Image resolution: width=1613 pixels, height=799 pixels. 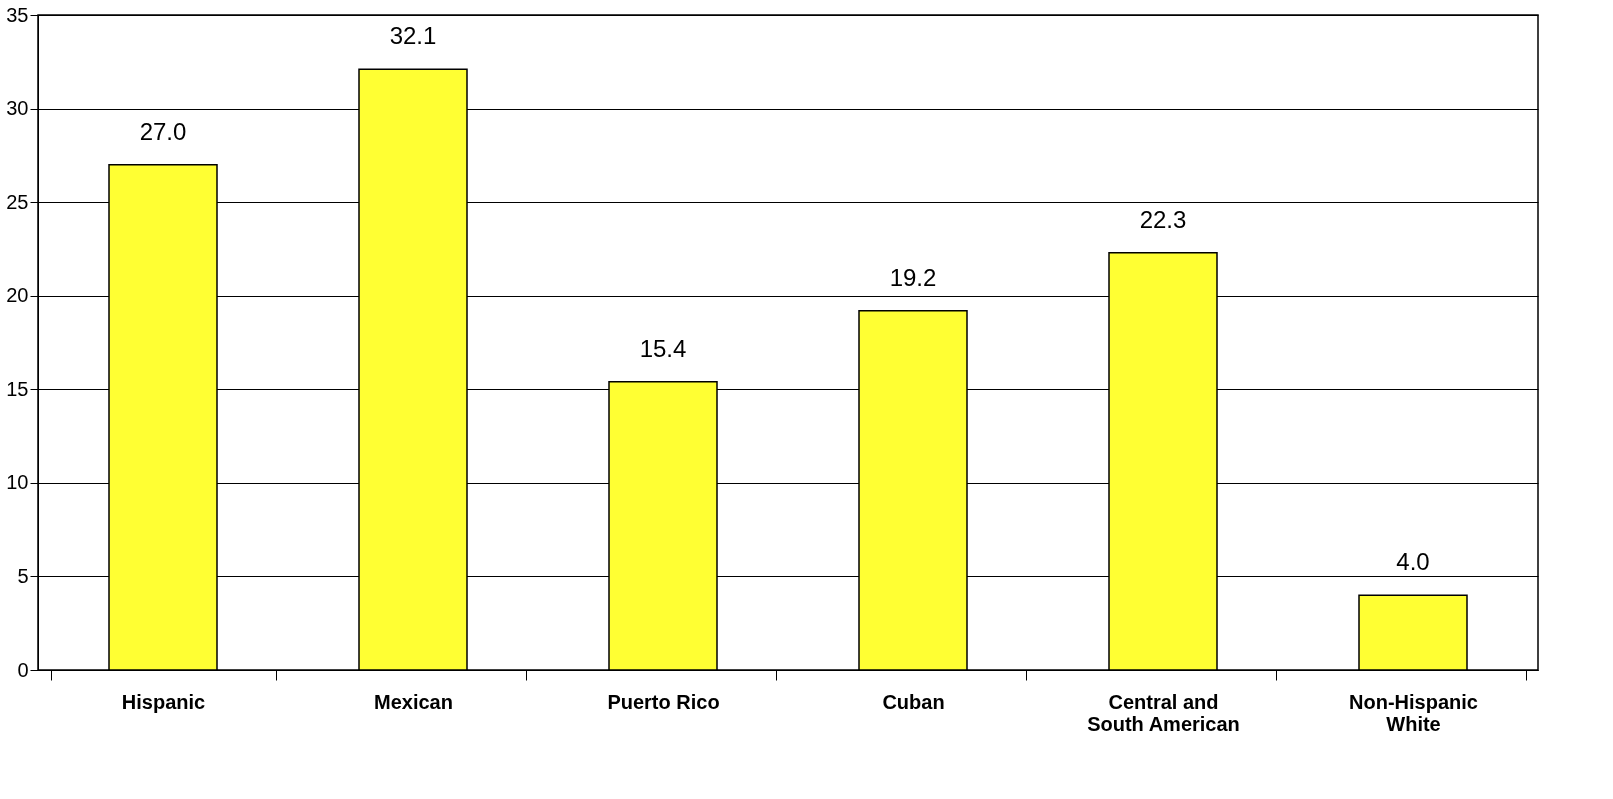 What do you see at coordinates (17, 201) in the screenshot?
I see `y-tick-label: 25` at bounding box center [17, 201].